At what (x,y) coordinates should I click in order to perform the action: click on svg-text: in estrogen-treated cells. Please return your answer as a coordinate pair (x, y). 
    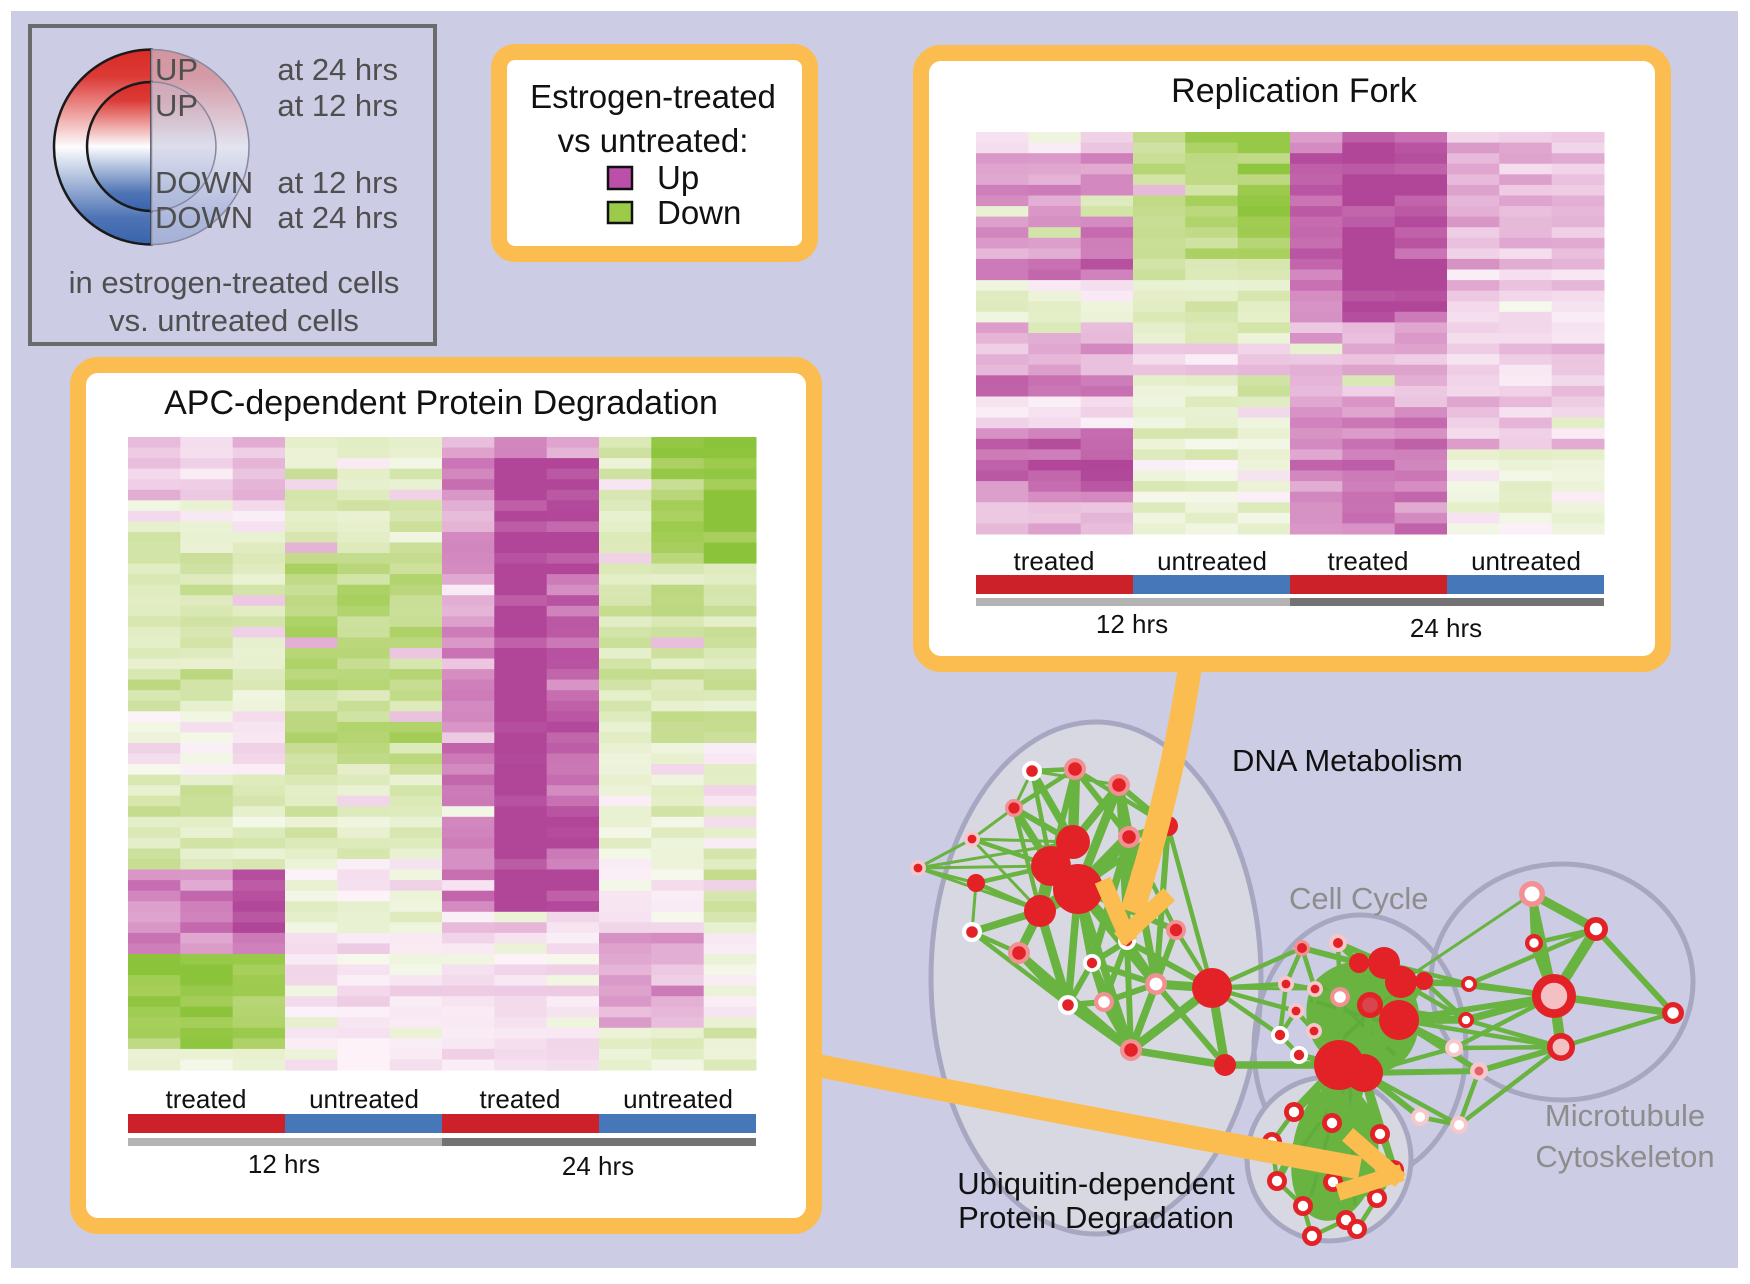
    Looking at the image, I should click on (234, 282).